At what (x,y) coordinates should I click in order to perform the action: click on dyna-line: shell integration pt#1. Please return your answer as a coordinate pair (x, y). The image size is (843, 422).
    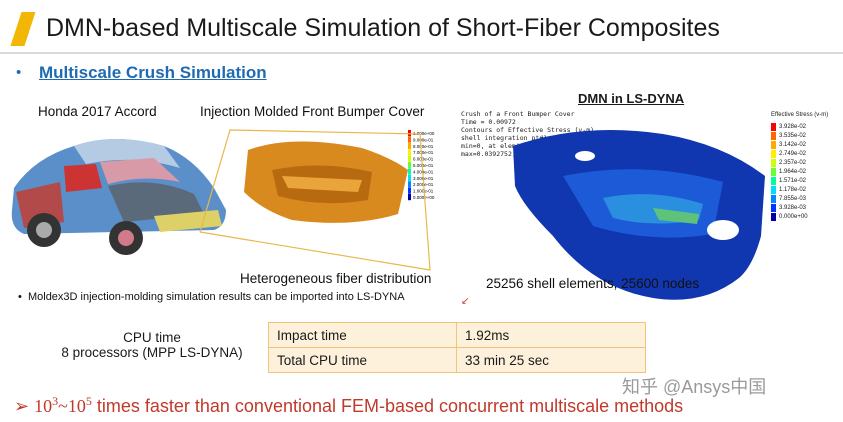
    Looking at the image, I should click on (504, 138).